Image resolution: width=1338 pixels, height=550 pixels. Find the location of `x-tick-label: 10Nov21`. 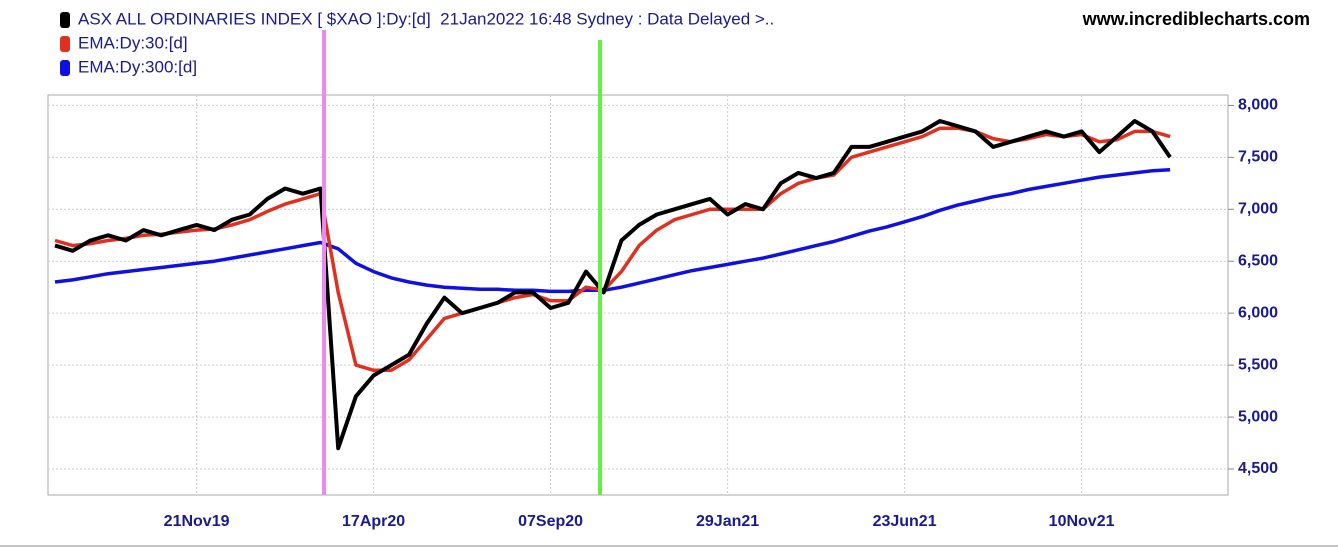

x-tick-label: 10Nov21 is located at coordinates (1082, 521).